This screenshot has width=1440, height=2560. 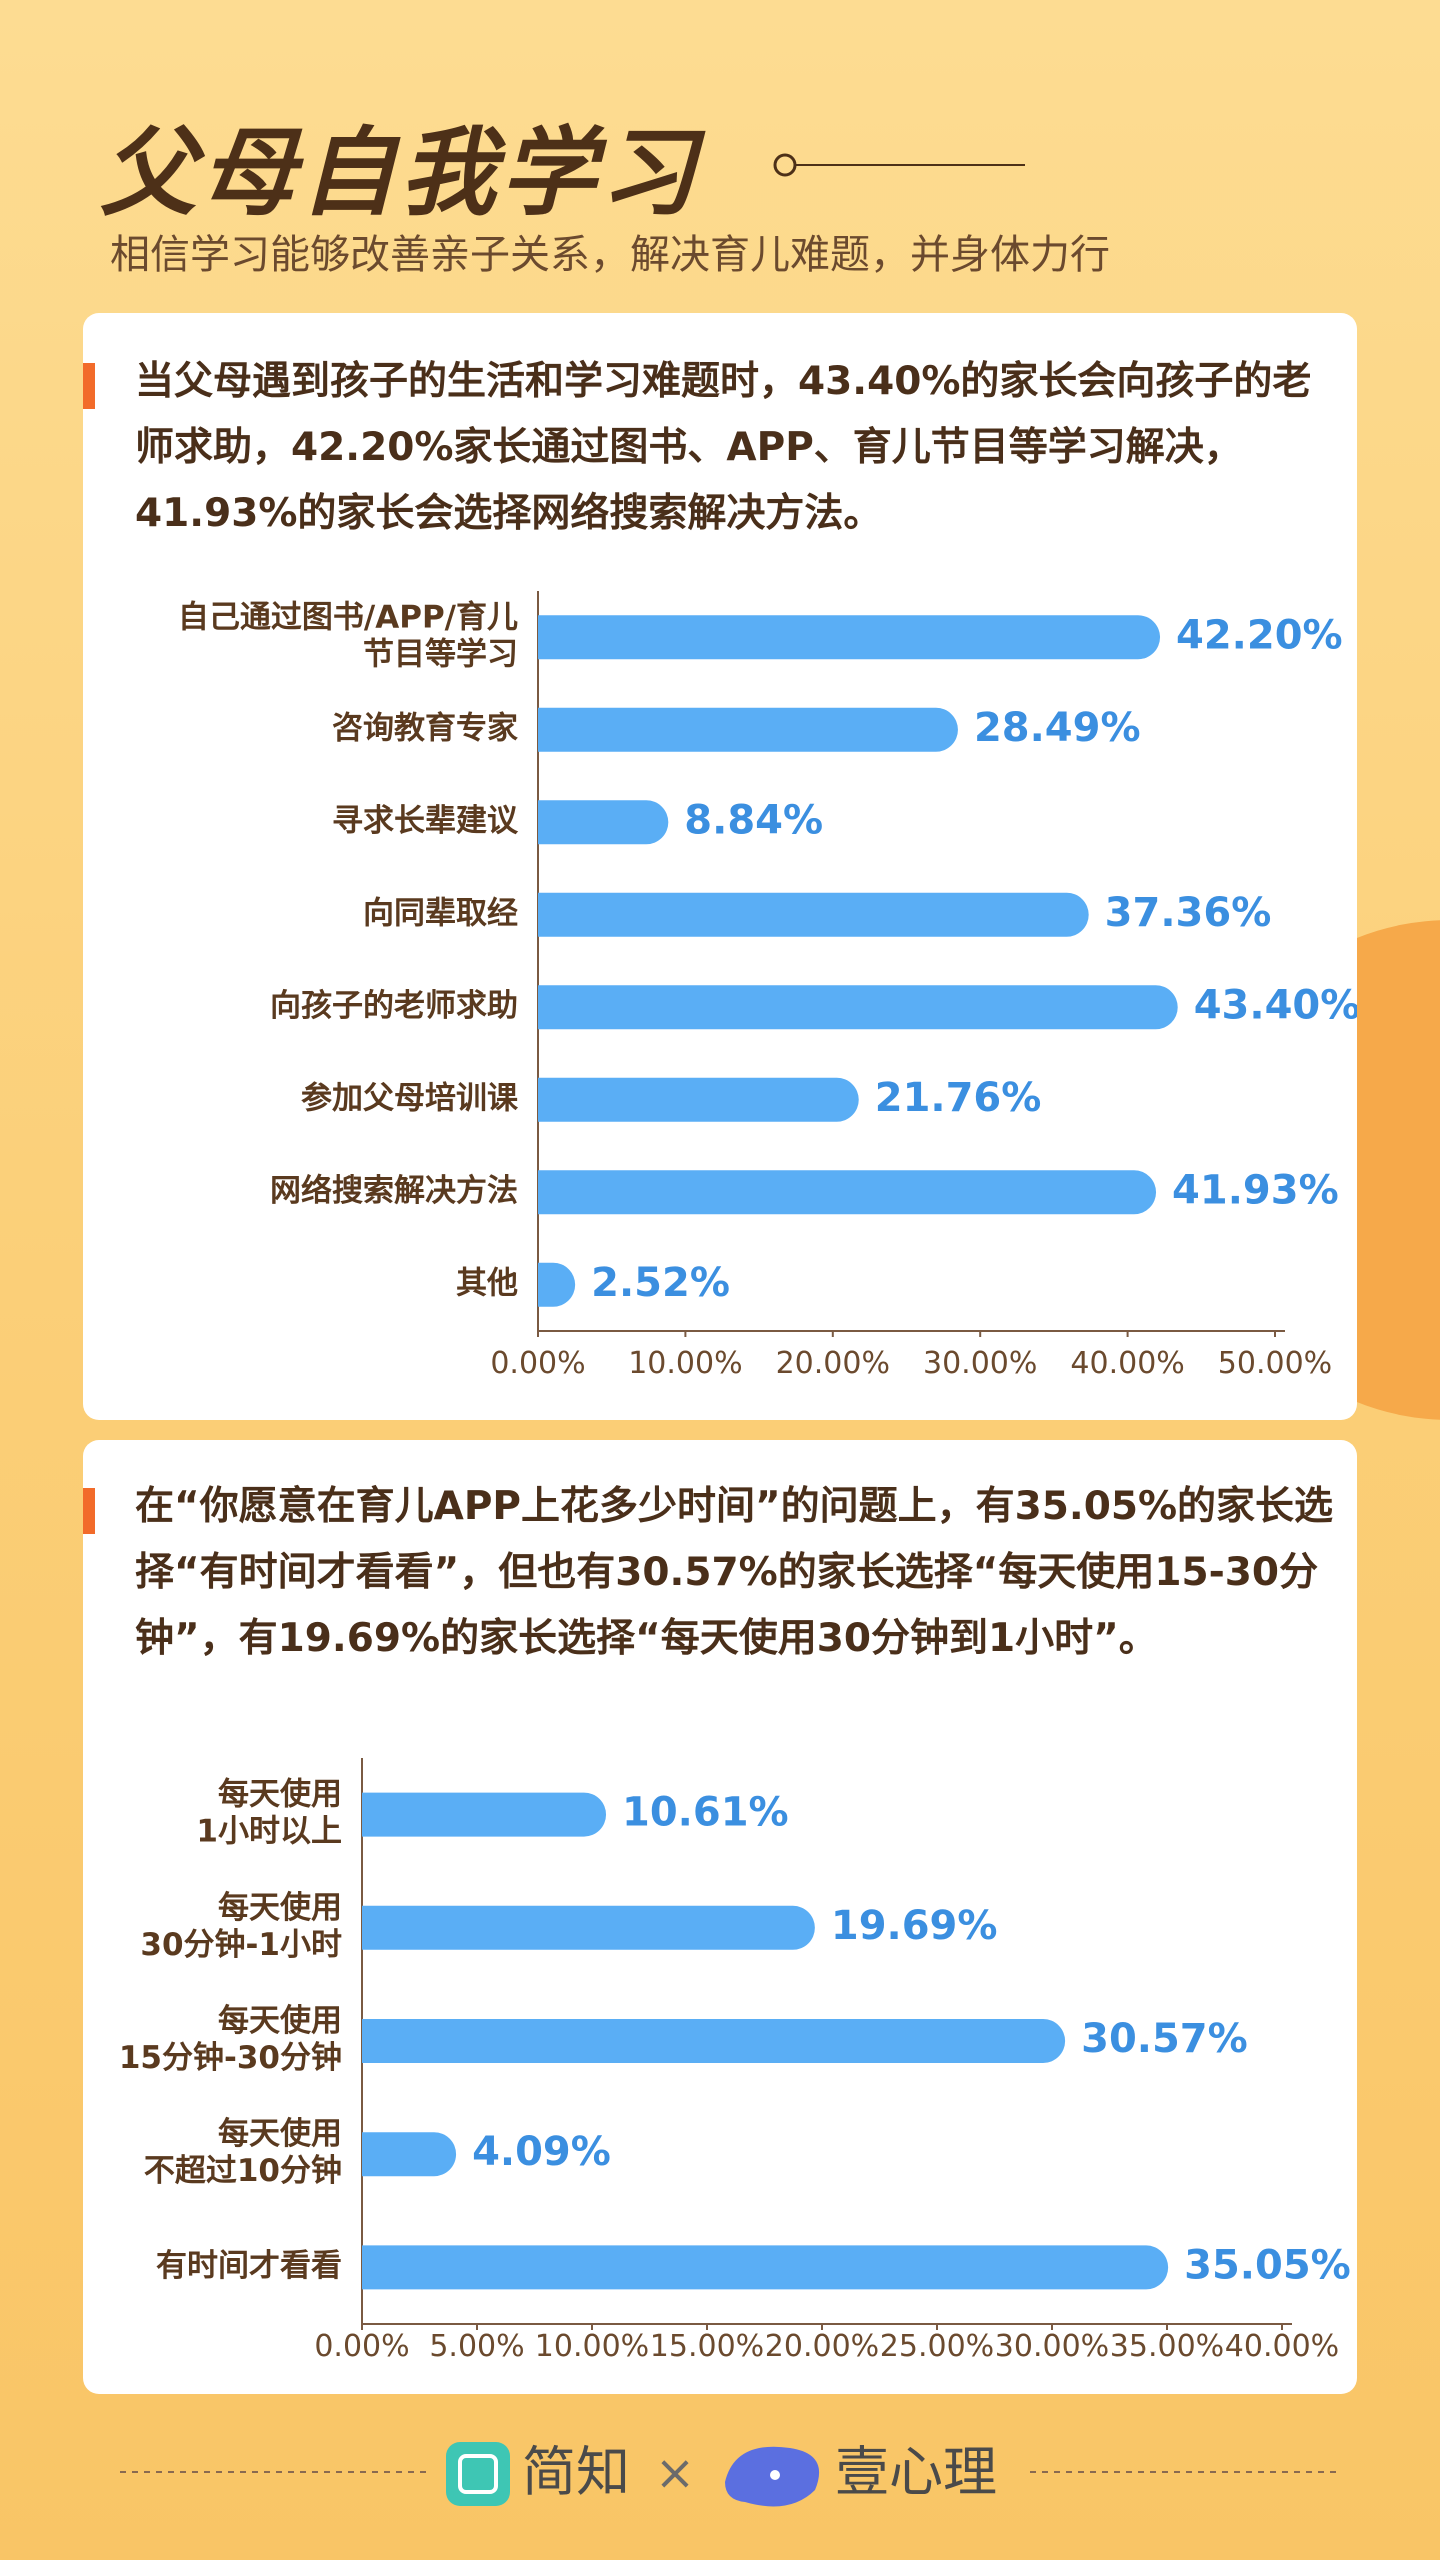 What do you see at coordinates (958, 1098) in the screenshot?
I see `value-label: 21.76%` at bounding box center [958, 1098].